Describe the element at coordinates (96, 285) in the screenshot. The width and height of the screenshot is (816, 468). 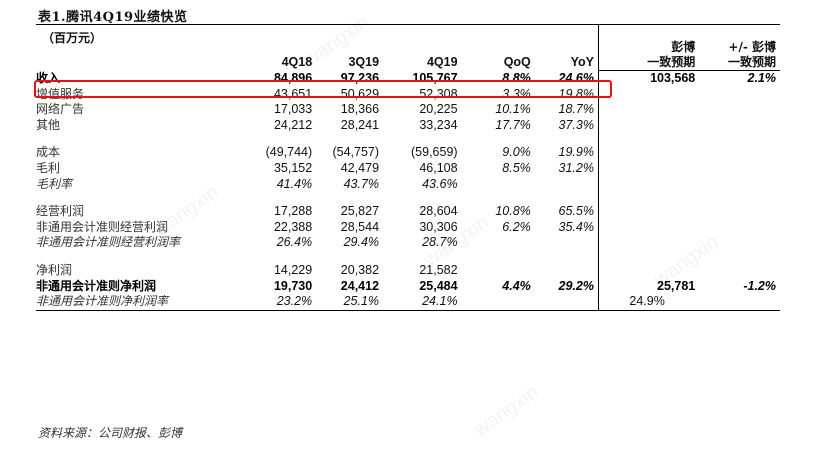
I see `row-label: 非通用会计准则净利润` at that location.